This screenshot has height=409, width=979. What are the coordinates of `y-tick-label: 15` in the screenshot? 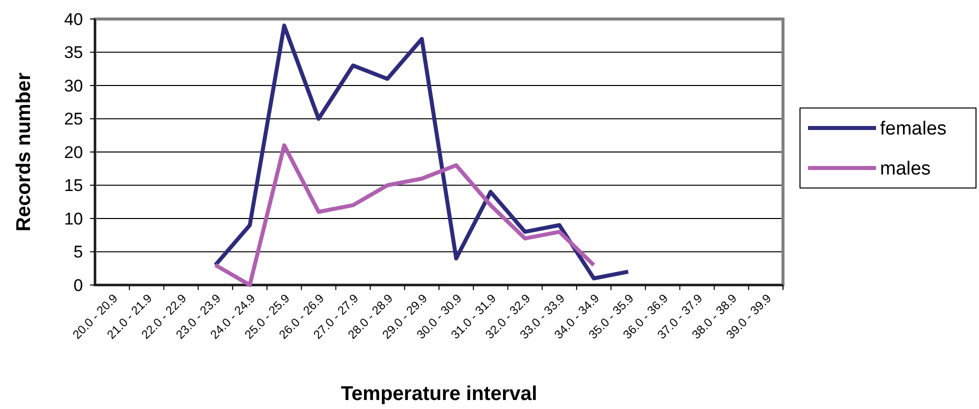 It's located at (73, 186).